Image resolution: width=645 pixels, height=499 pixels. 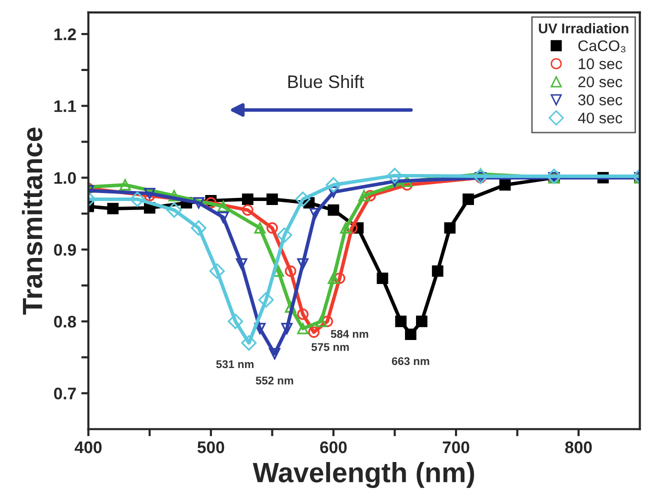 What do you see at coordinates (602, 46) in the screenshot?
I see `legend-label: CaCO₃` at bounding box center [602, 46].